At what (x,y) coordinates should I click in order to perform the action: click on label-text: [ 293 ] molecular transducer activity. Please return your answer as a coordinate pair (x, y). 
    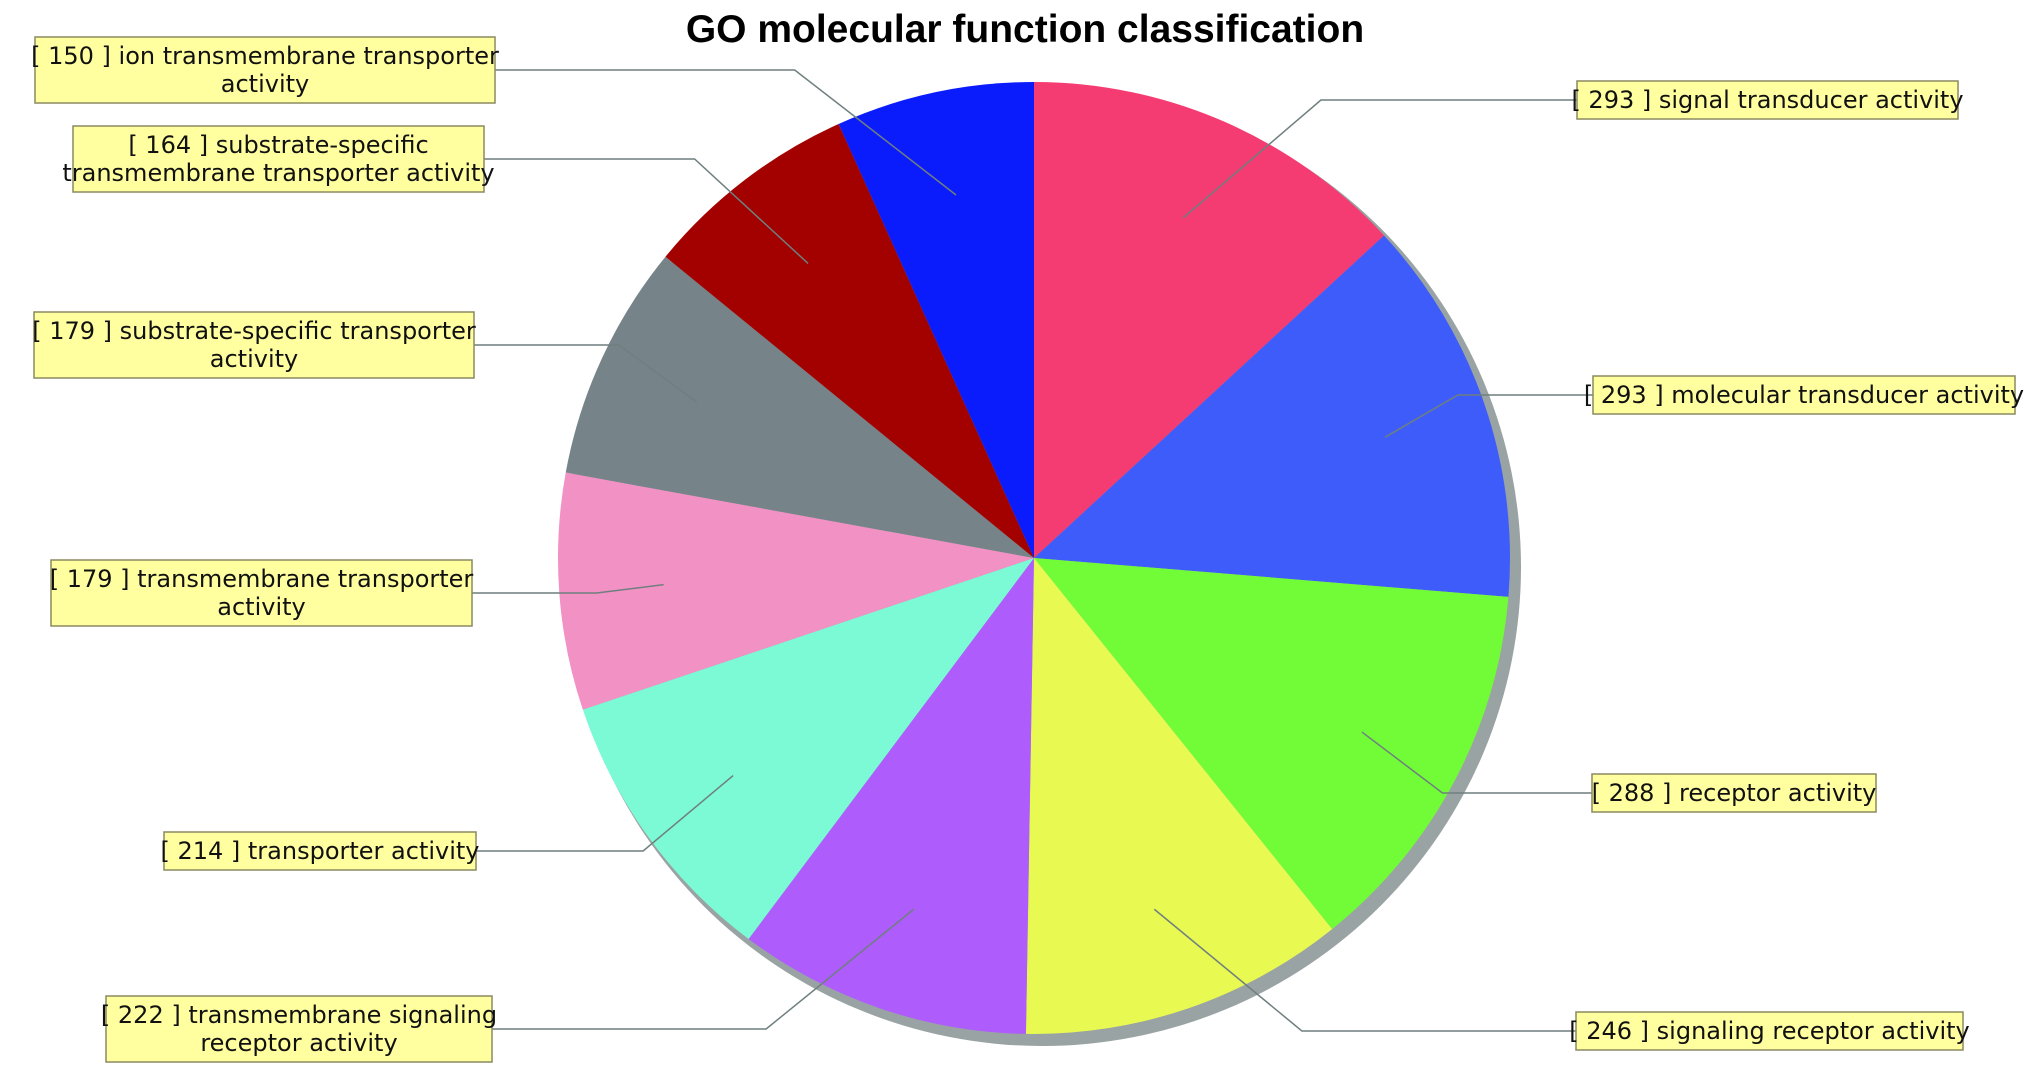
    Looking at the image, I should click on (1804, 395).